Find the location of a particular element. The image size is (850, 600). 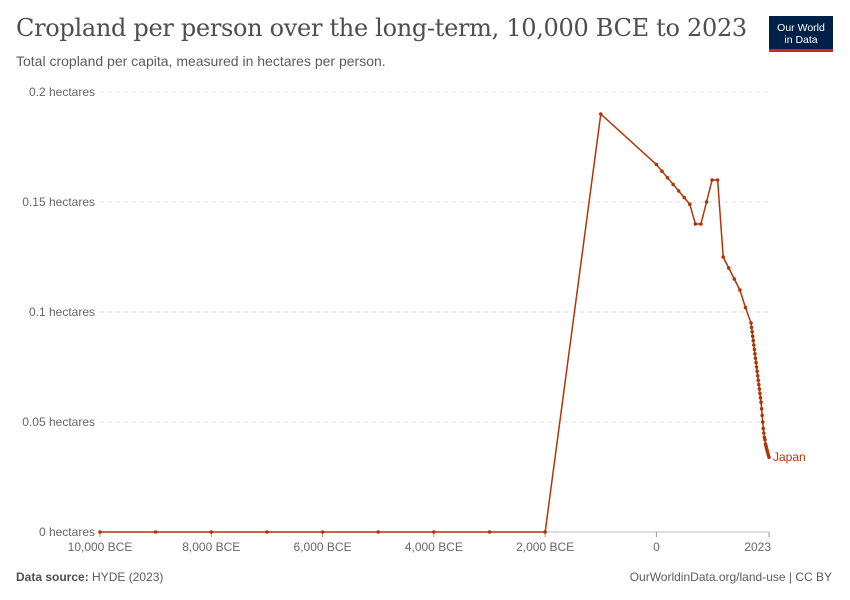

owid-logo: Our World in Data is located at coordinates (801, 34).